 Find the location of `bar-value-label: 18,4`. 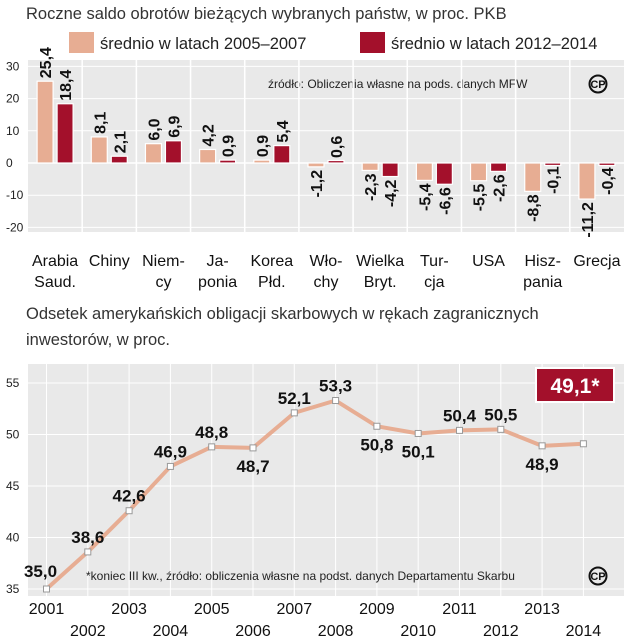

bar-value-label: 18,4 is located at coordinates (66, 85).